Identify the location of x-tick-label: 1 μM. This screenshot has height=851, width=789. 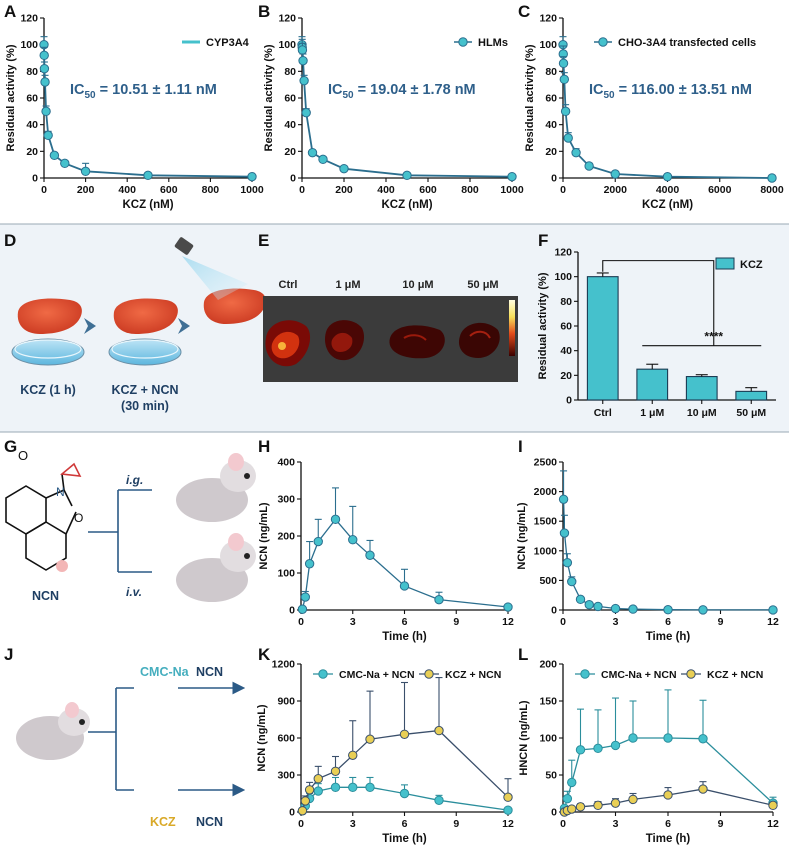
(652, 413).